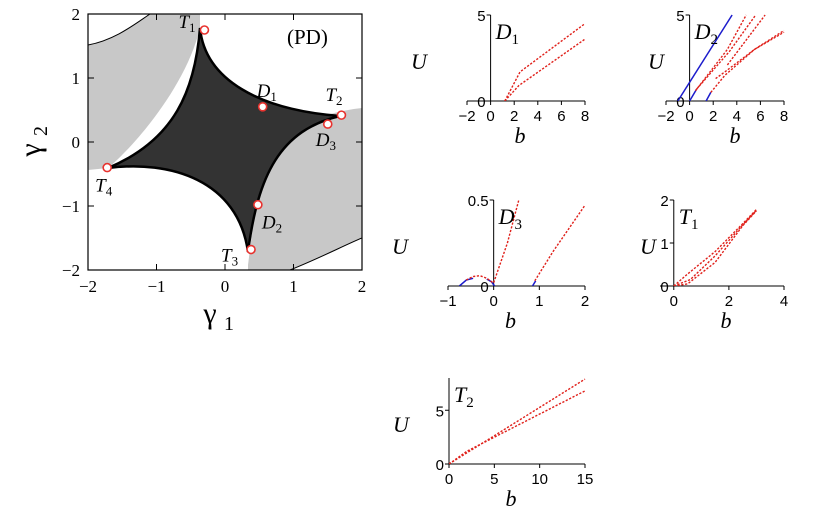  Describe the element at coordinates (481, 16) in the screenshot. I see `d1-ytick-label: 5` at that location.